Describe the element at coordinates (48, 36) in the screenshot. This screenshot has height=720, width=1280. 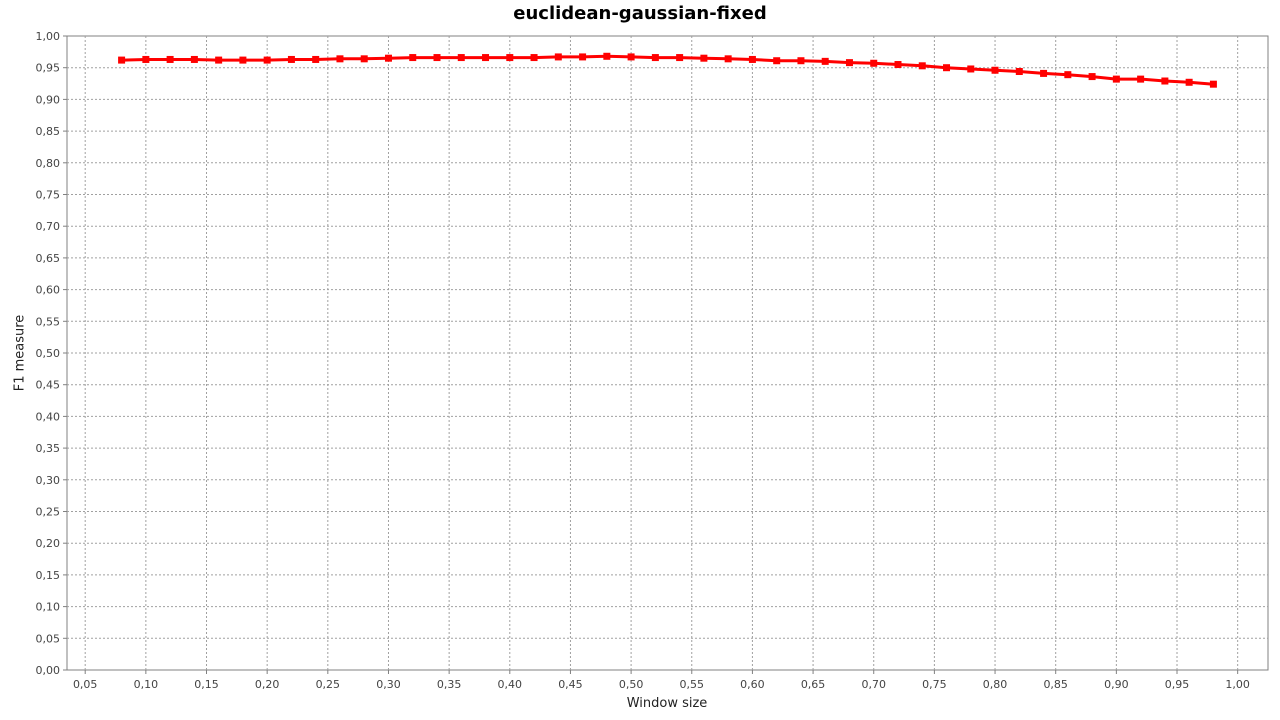
I see `y-tick-label: 1,00` at that location.